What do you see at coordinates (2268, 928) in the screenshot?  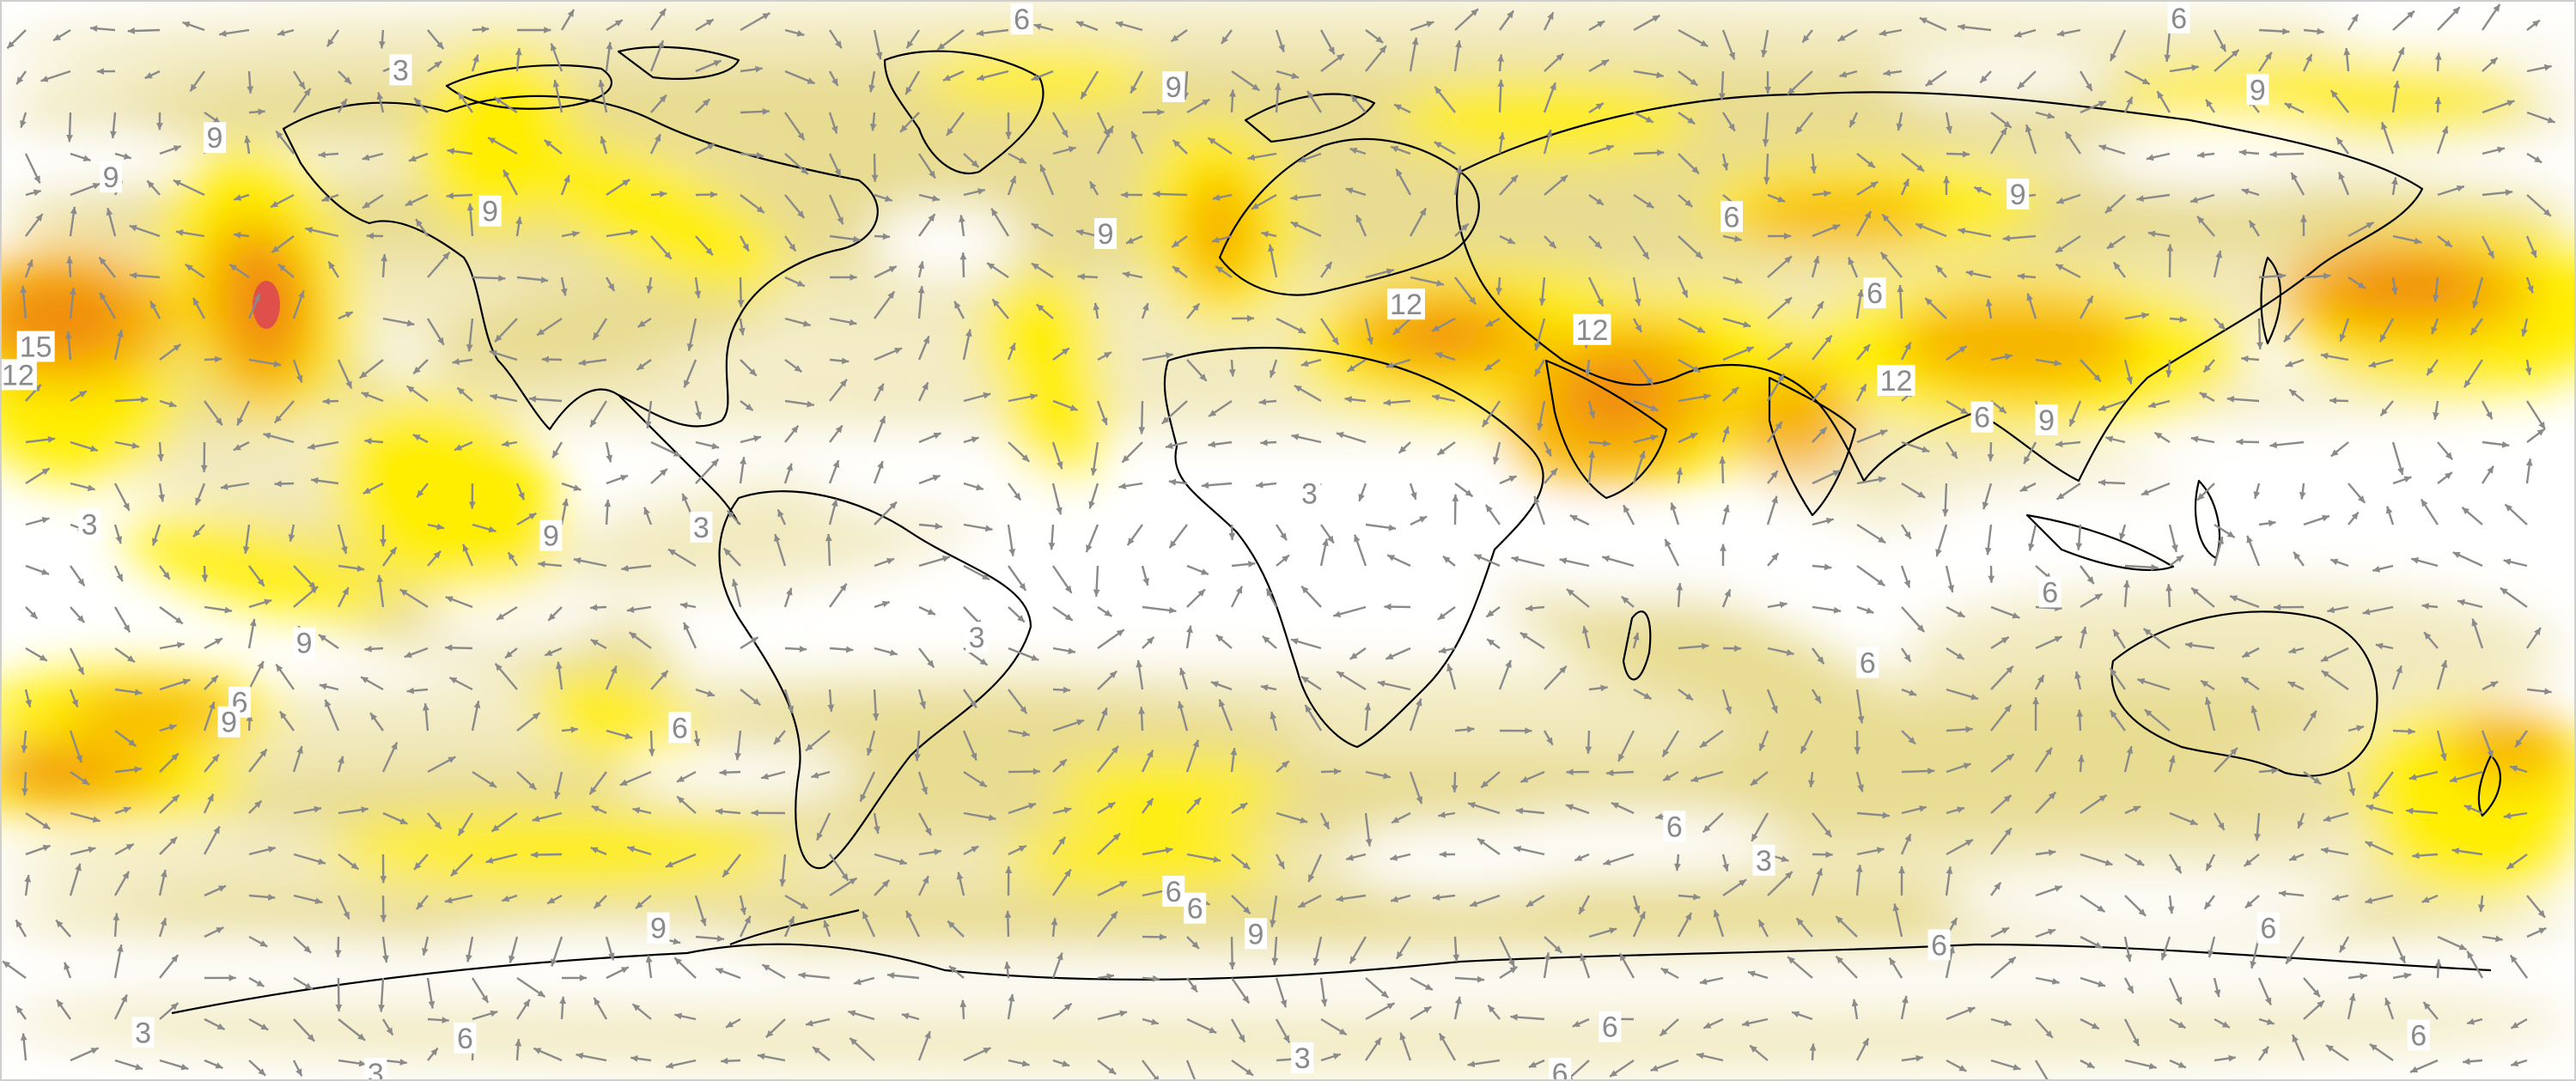 I see `contour-label-box` at bounding box center [2268, 928].